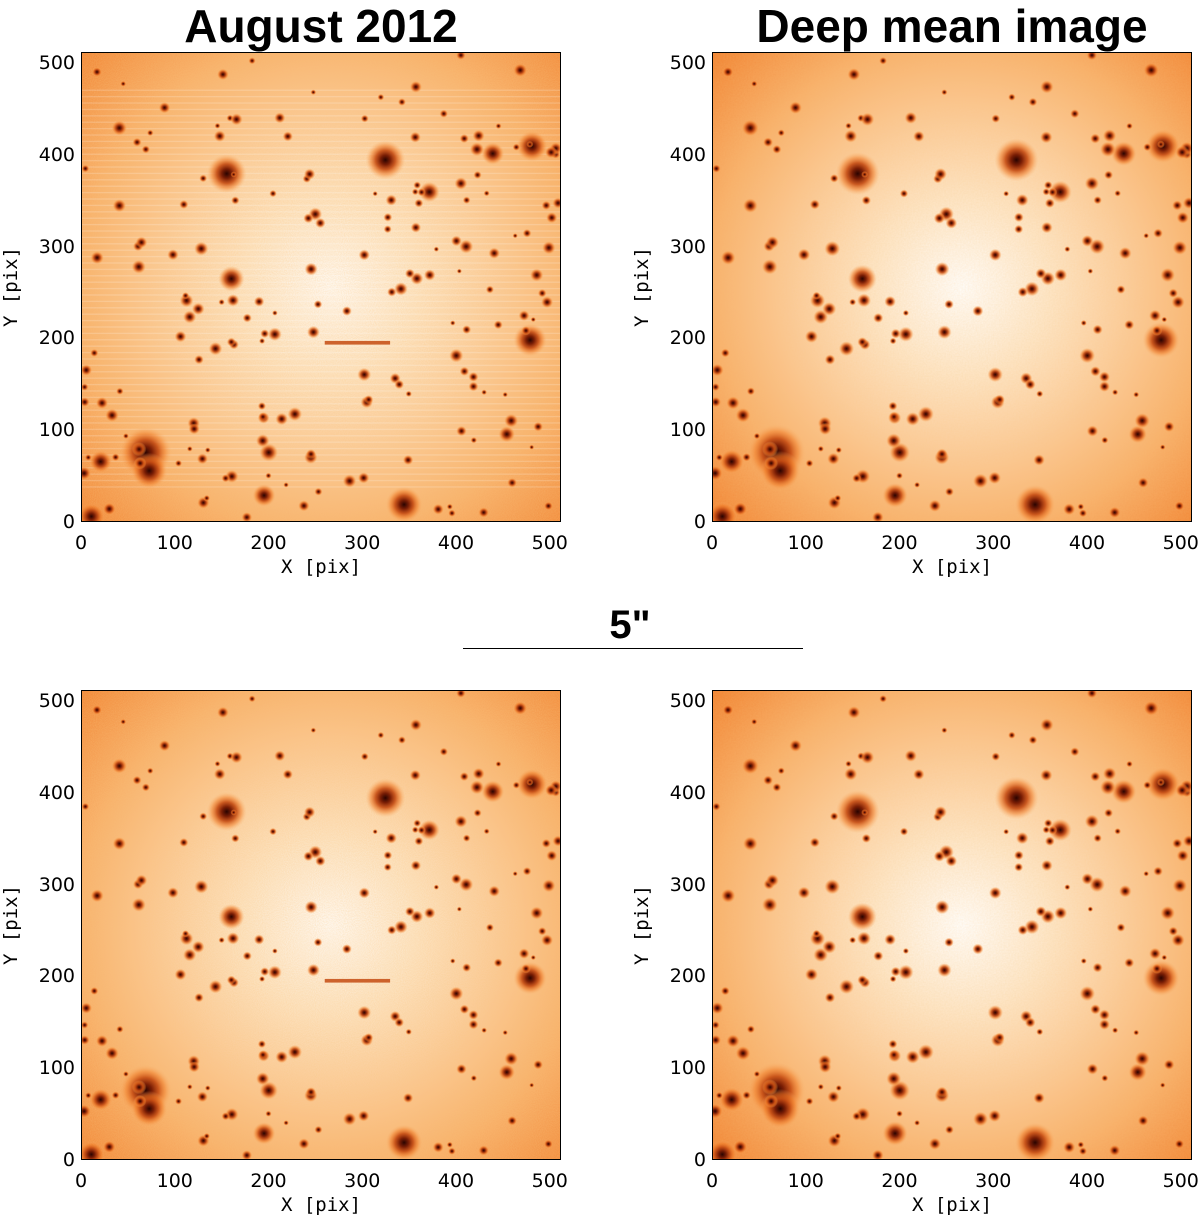 Image resolution: width=1200 pixels, height=1229 pixels. What do you see at coordinates (68, 522) in the screenshot?
I see `y-tick-label: 0` at bounding box center [68, 522].